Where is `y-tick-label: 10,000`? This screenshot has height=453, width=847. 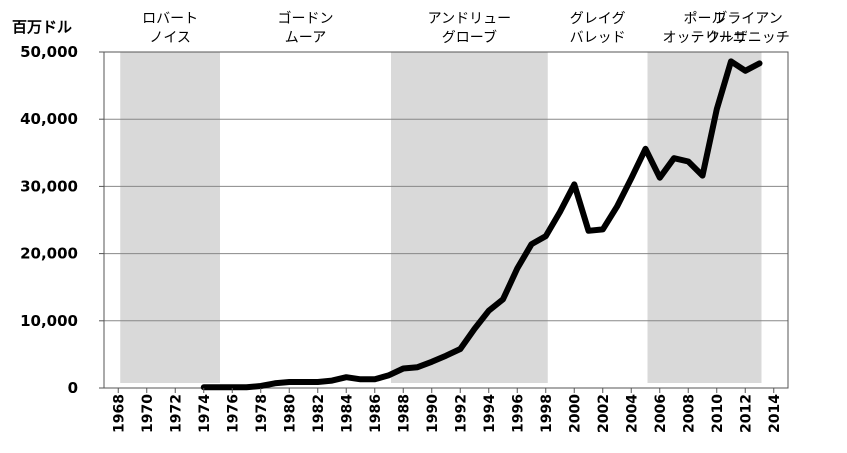 y-tick-label: 10,000 is located at coordinates (49, 321).